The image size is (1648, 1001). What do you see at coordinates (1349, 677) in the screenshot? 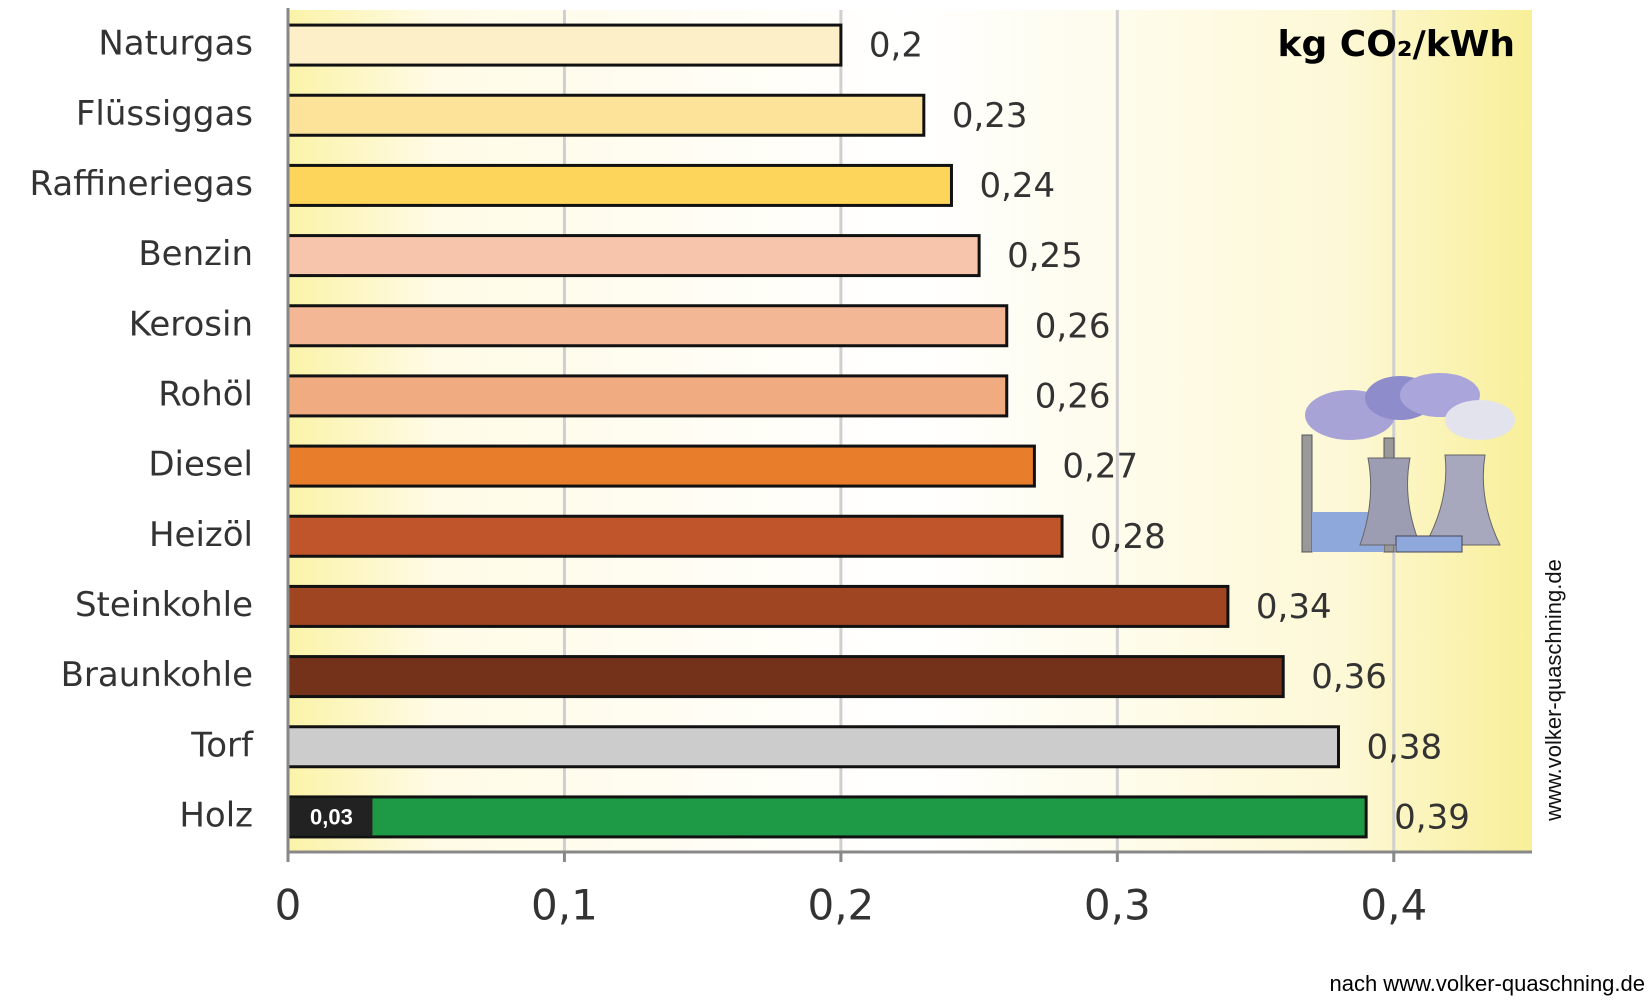
I see `value-label: 0,36` at bounding box center [1349, 677].